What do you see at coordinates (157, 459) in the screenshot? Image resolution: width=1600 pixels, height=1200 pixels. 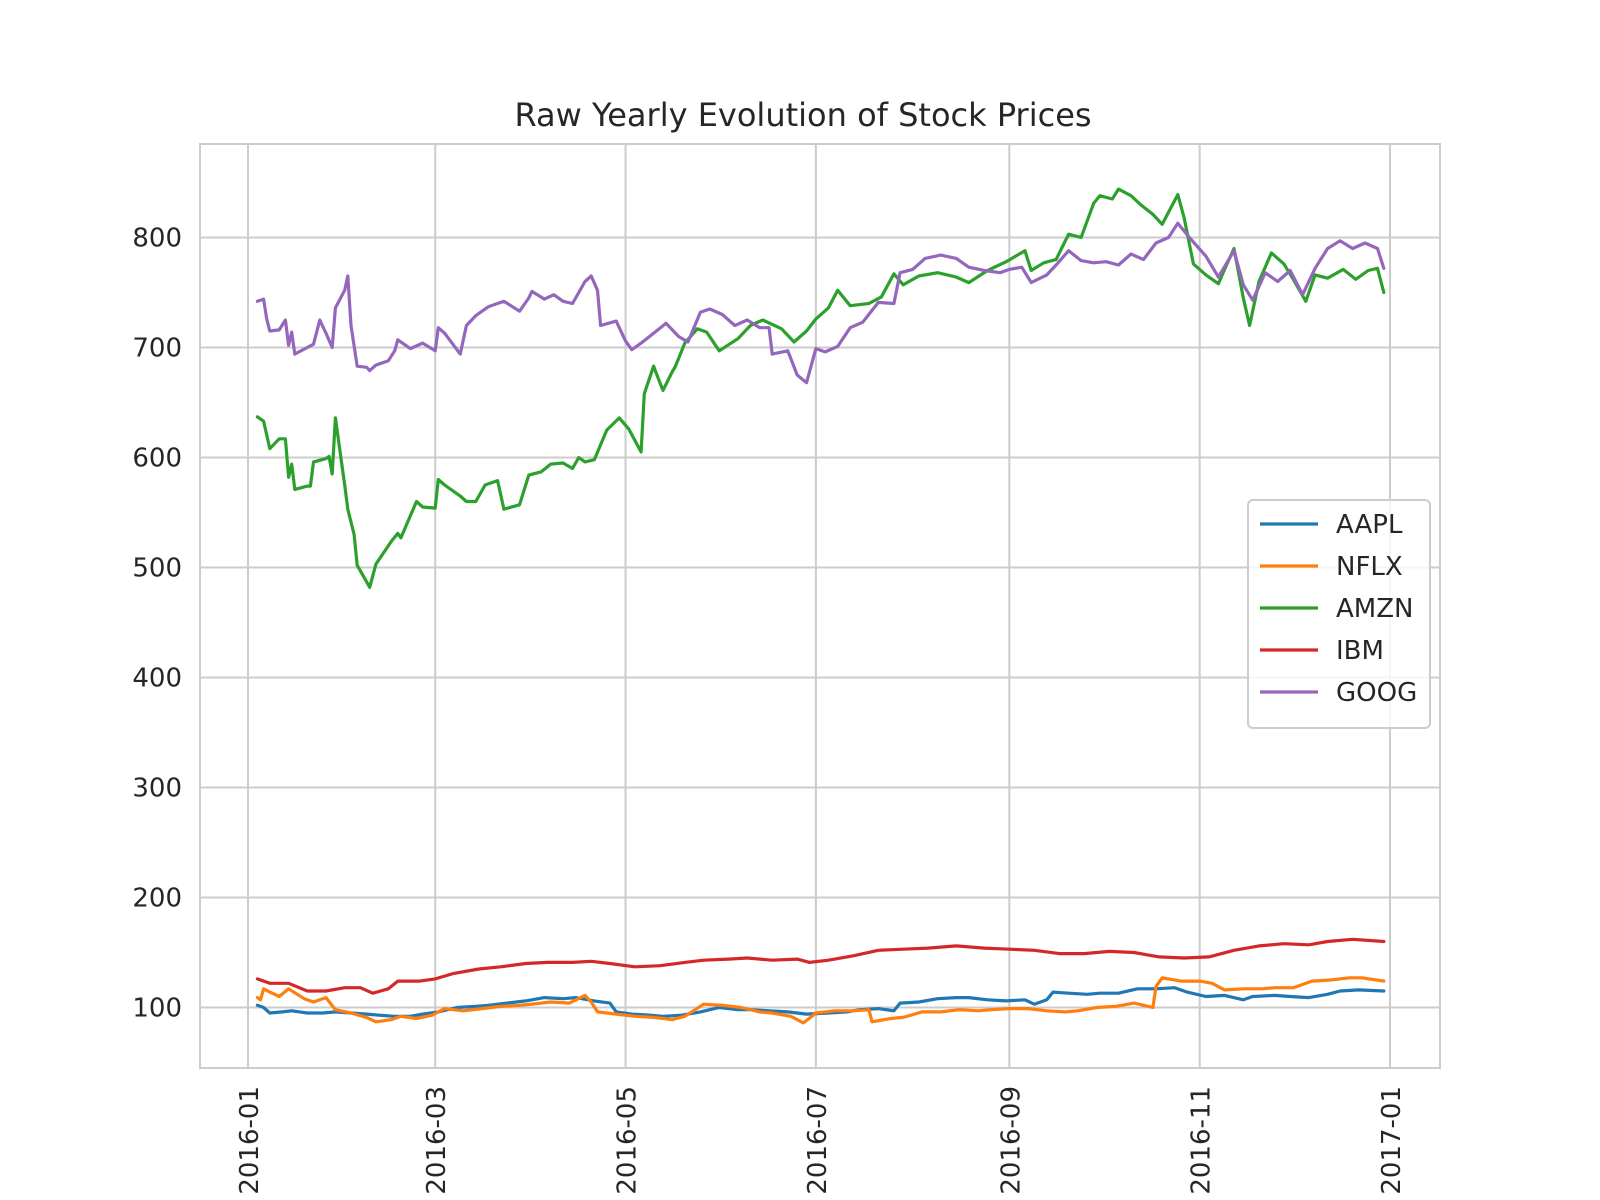 I see `y-tick-label: 600` at bounding box center [157, 459].